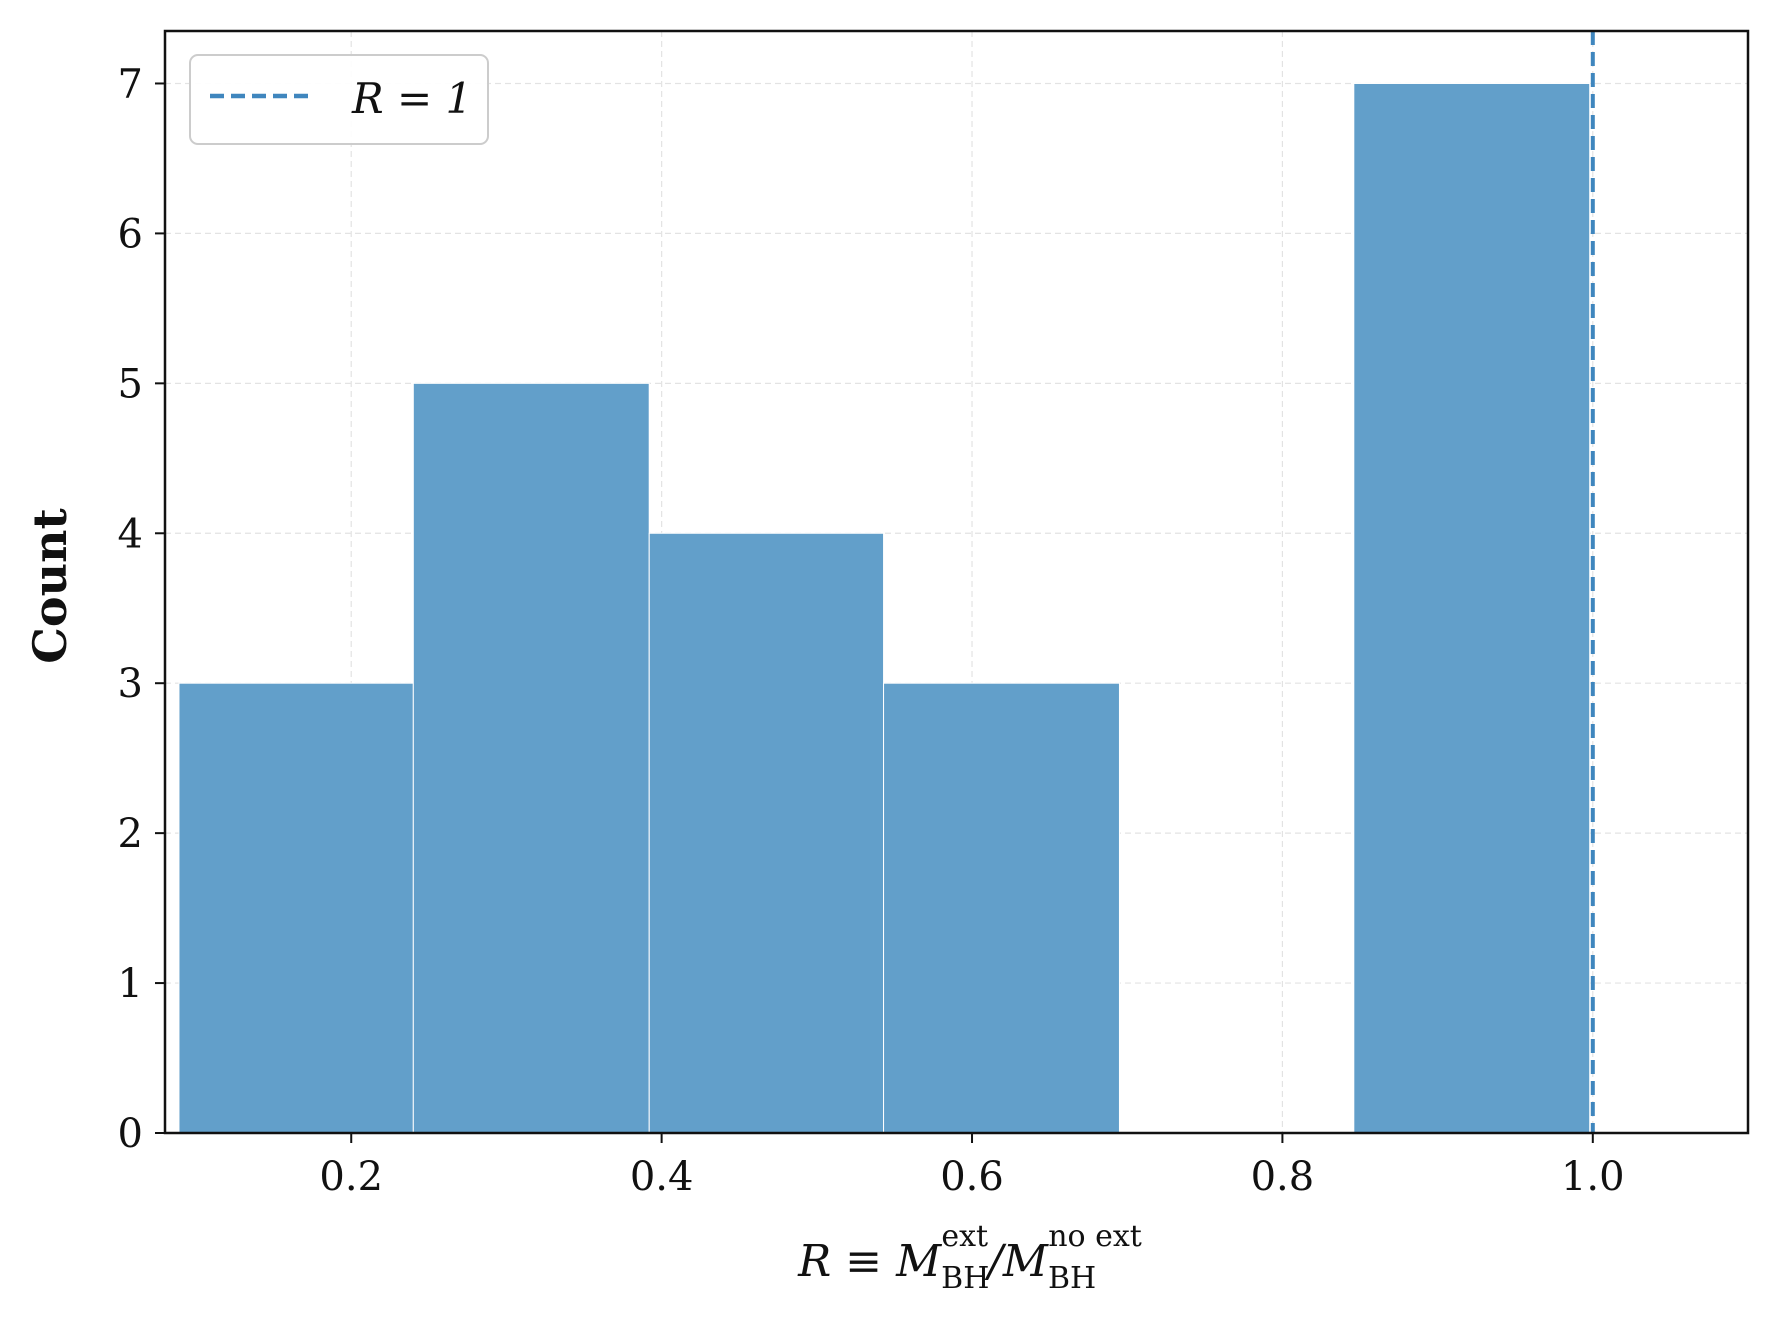 The width and height of the screenshot is (1770, 1320). I want to click on x-axis-title-sup-1: ext, so click(964, 1236).